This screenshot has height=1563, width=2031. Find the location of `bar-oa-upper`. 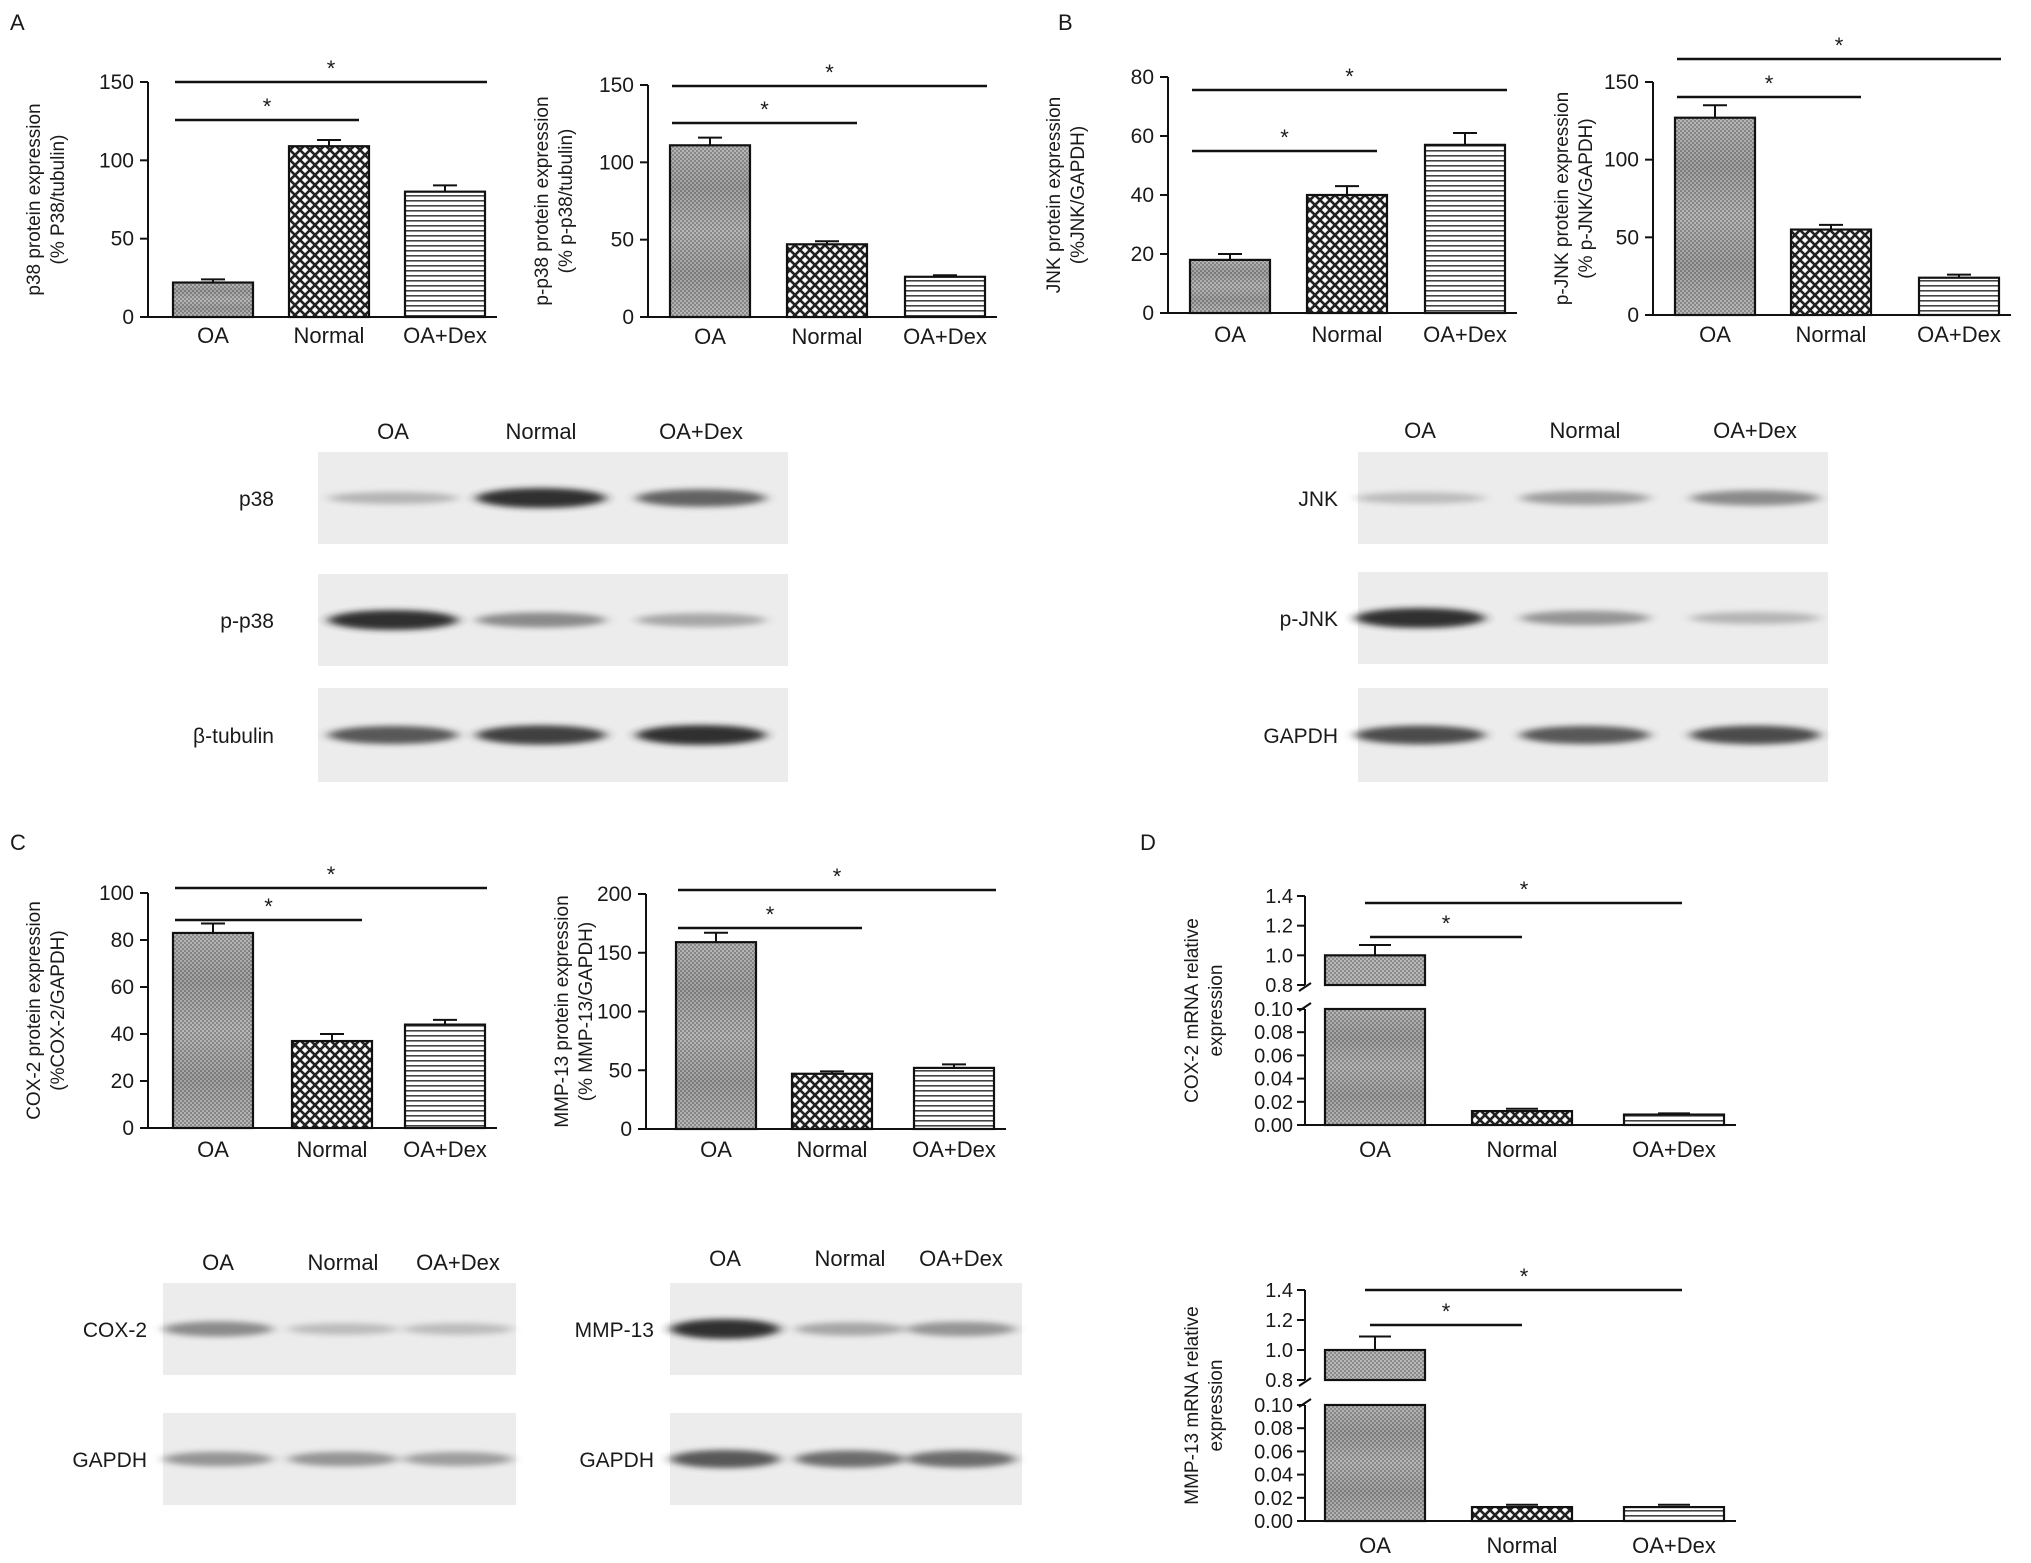

bar-oa-upper is located at coordinates (1375, 970).